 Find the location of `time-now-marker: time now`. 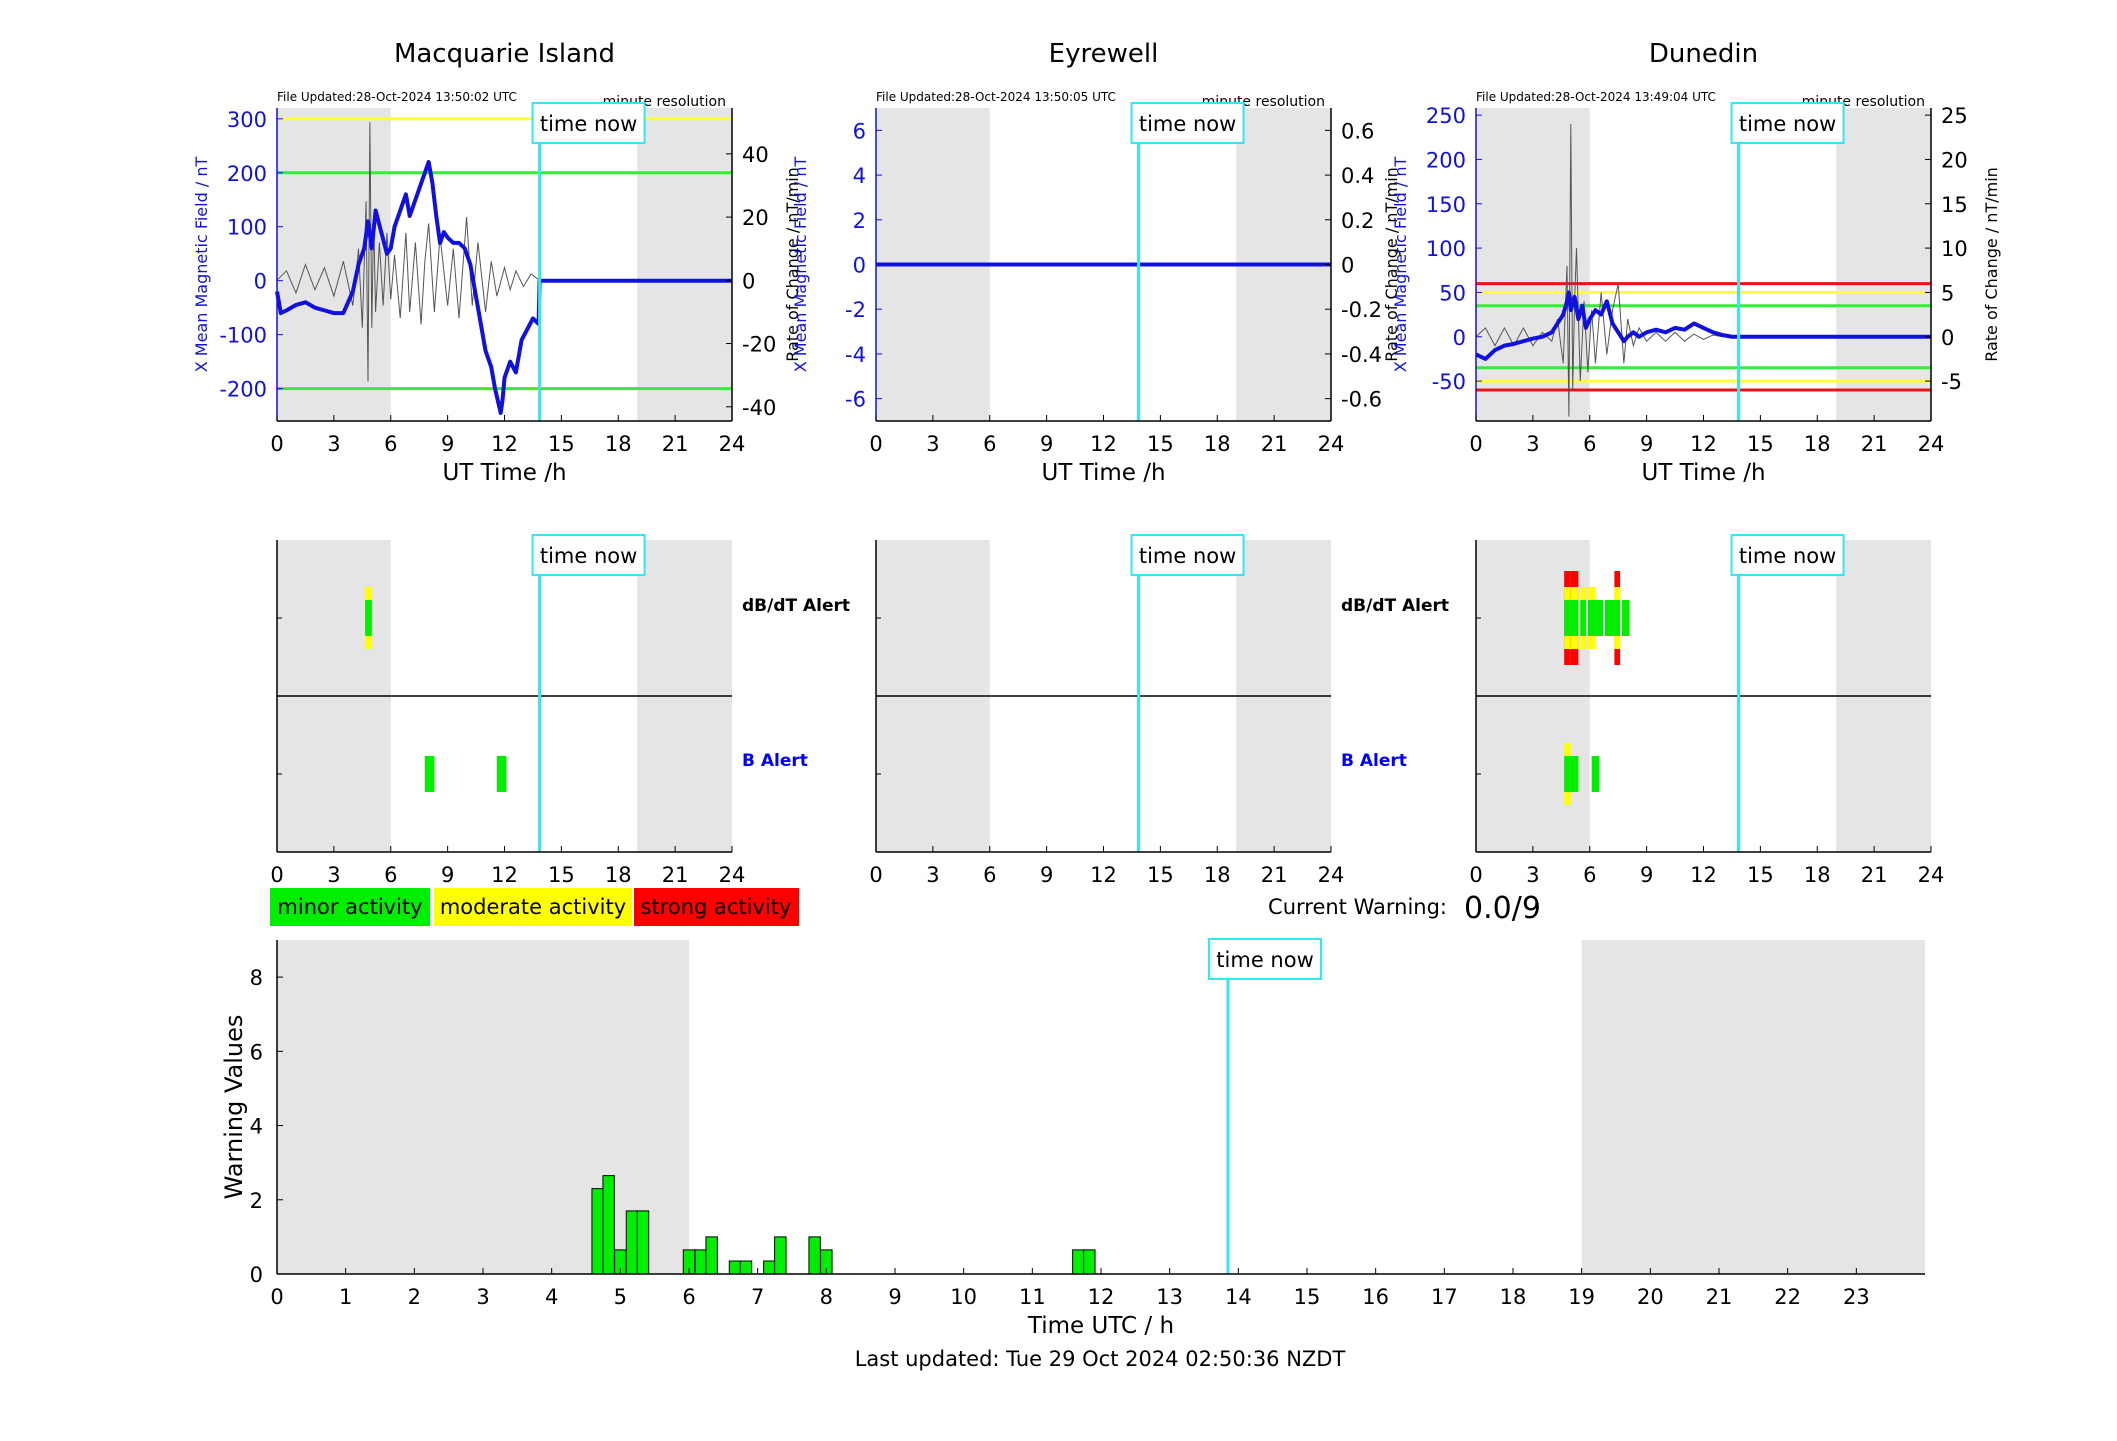

time-now-marker: time now is located at coordinates (1187, 555).